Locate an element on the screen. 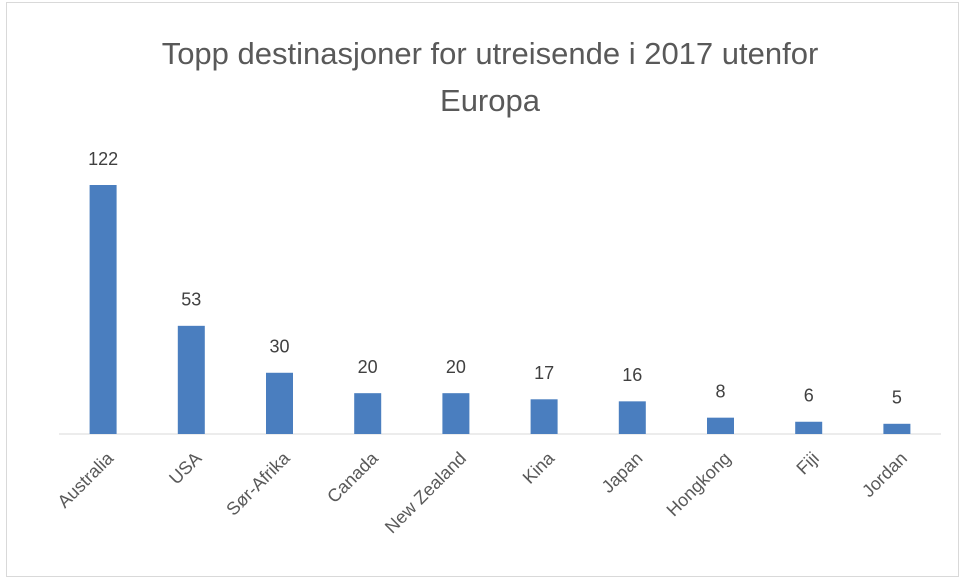 This screenshot has height=579, width=961. x-tick-label: Sør-Afrika is located at coordinates (258, 483).